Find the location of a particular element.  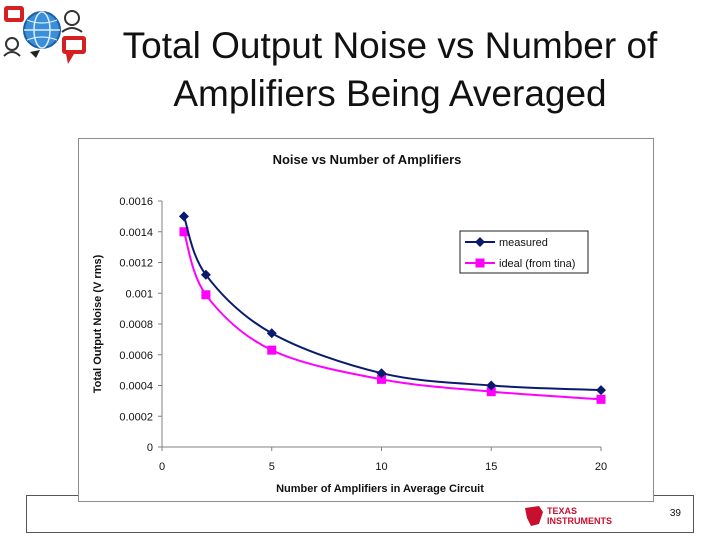

y-tick-label: 0.0012 is located at coordinates (136, 264).